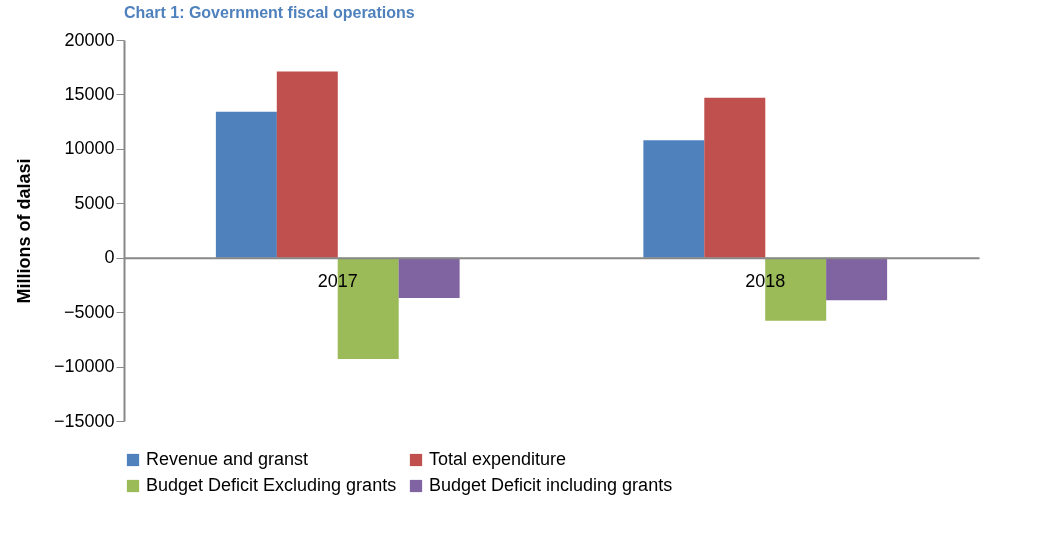 This screenshot has width=1050, height=543. What do you see at coordinates (89, 39) in the screenshot?
I see `y-tick-label: 20000` at bounding box center [89, 39].